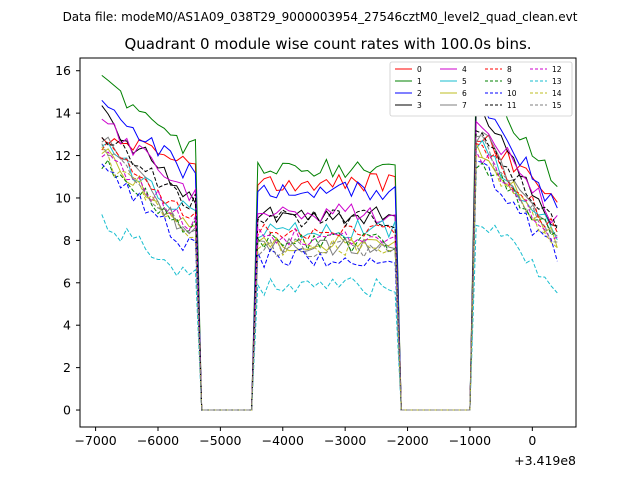 The height and width of the screenshot is (480, 640). Describe the element at coordinates (67, 410) in the screenshot. I see `y-tick-label: 0` at that location.